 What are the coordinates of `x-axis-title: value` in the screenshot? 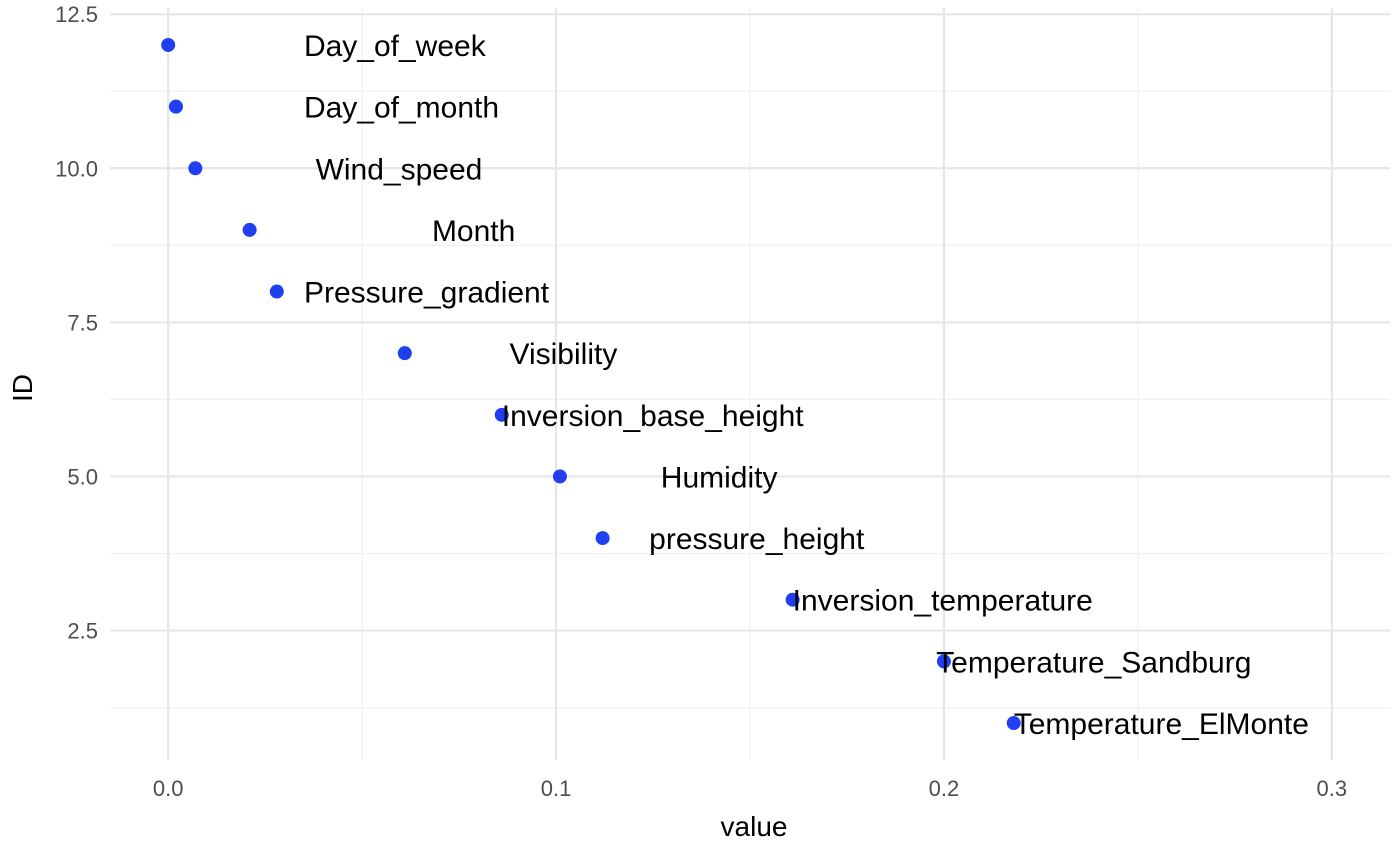 It's located at (754, 826).